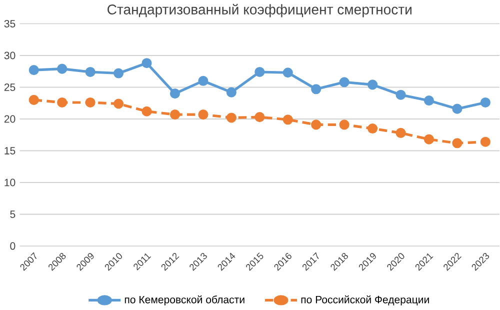  Describe the element at coordinates (365, 301) in the screenshot. I see `legend-label: по Российской Федерации` at that location.